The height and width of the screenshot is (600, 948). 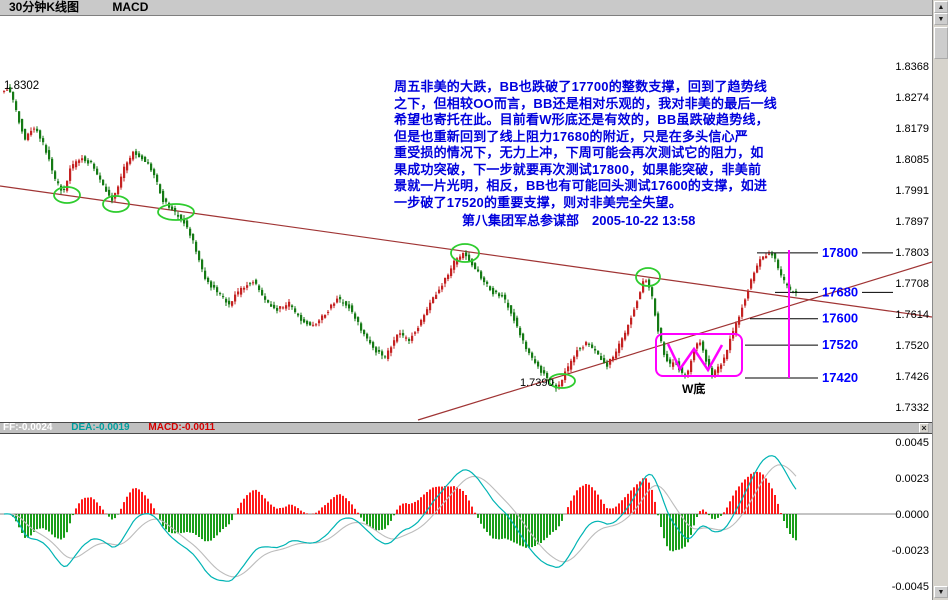 I want to click on close-indicator-button: ×, so click(x=924, y=428).